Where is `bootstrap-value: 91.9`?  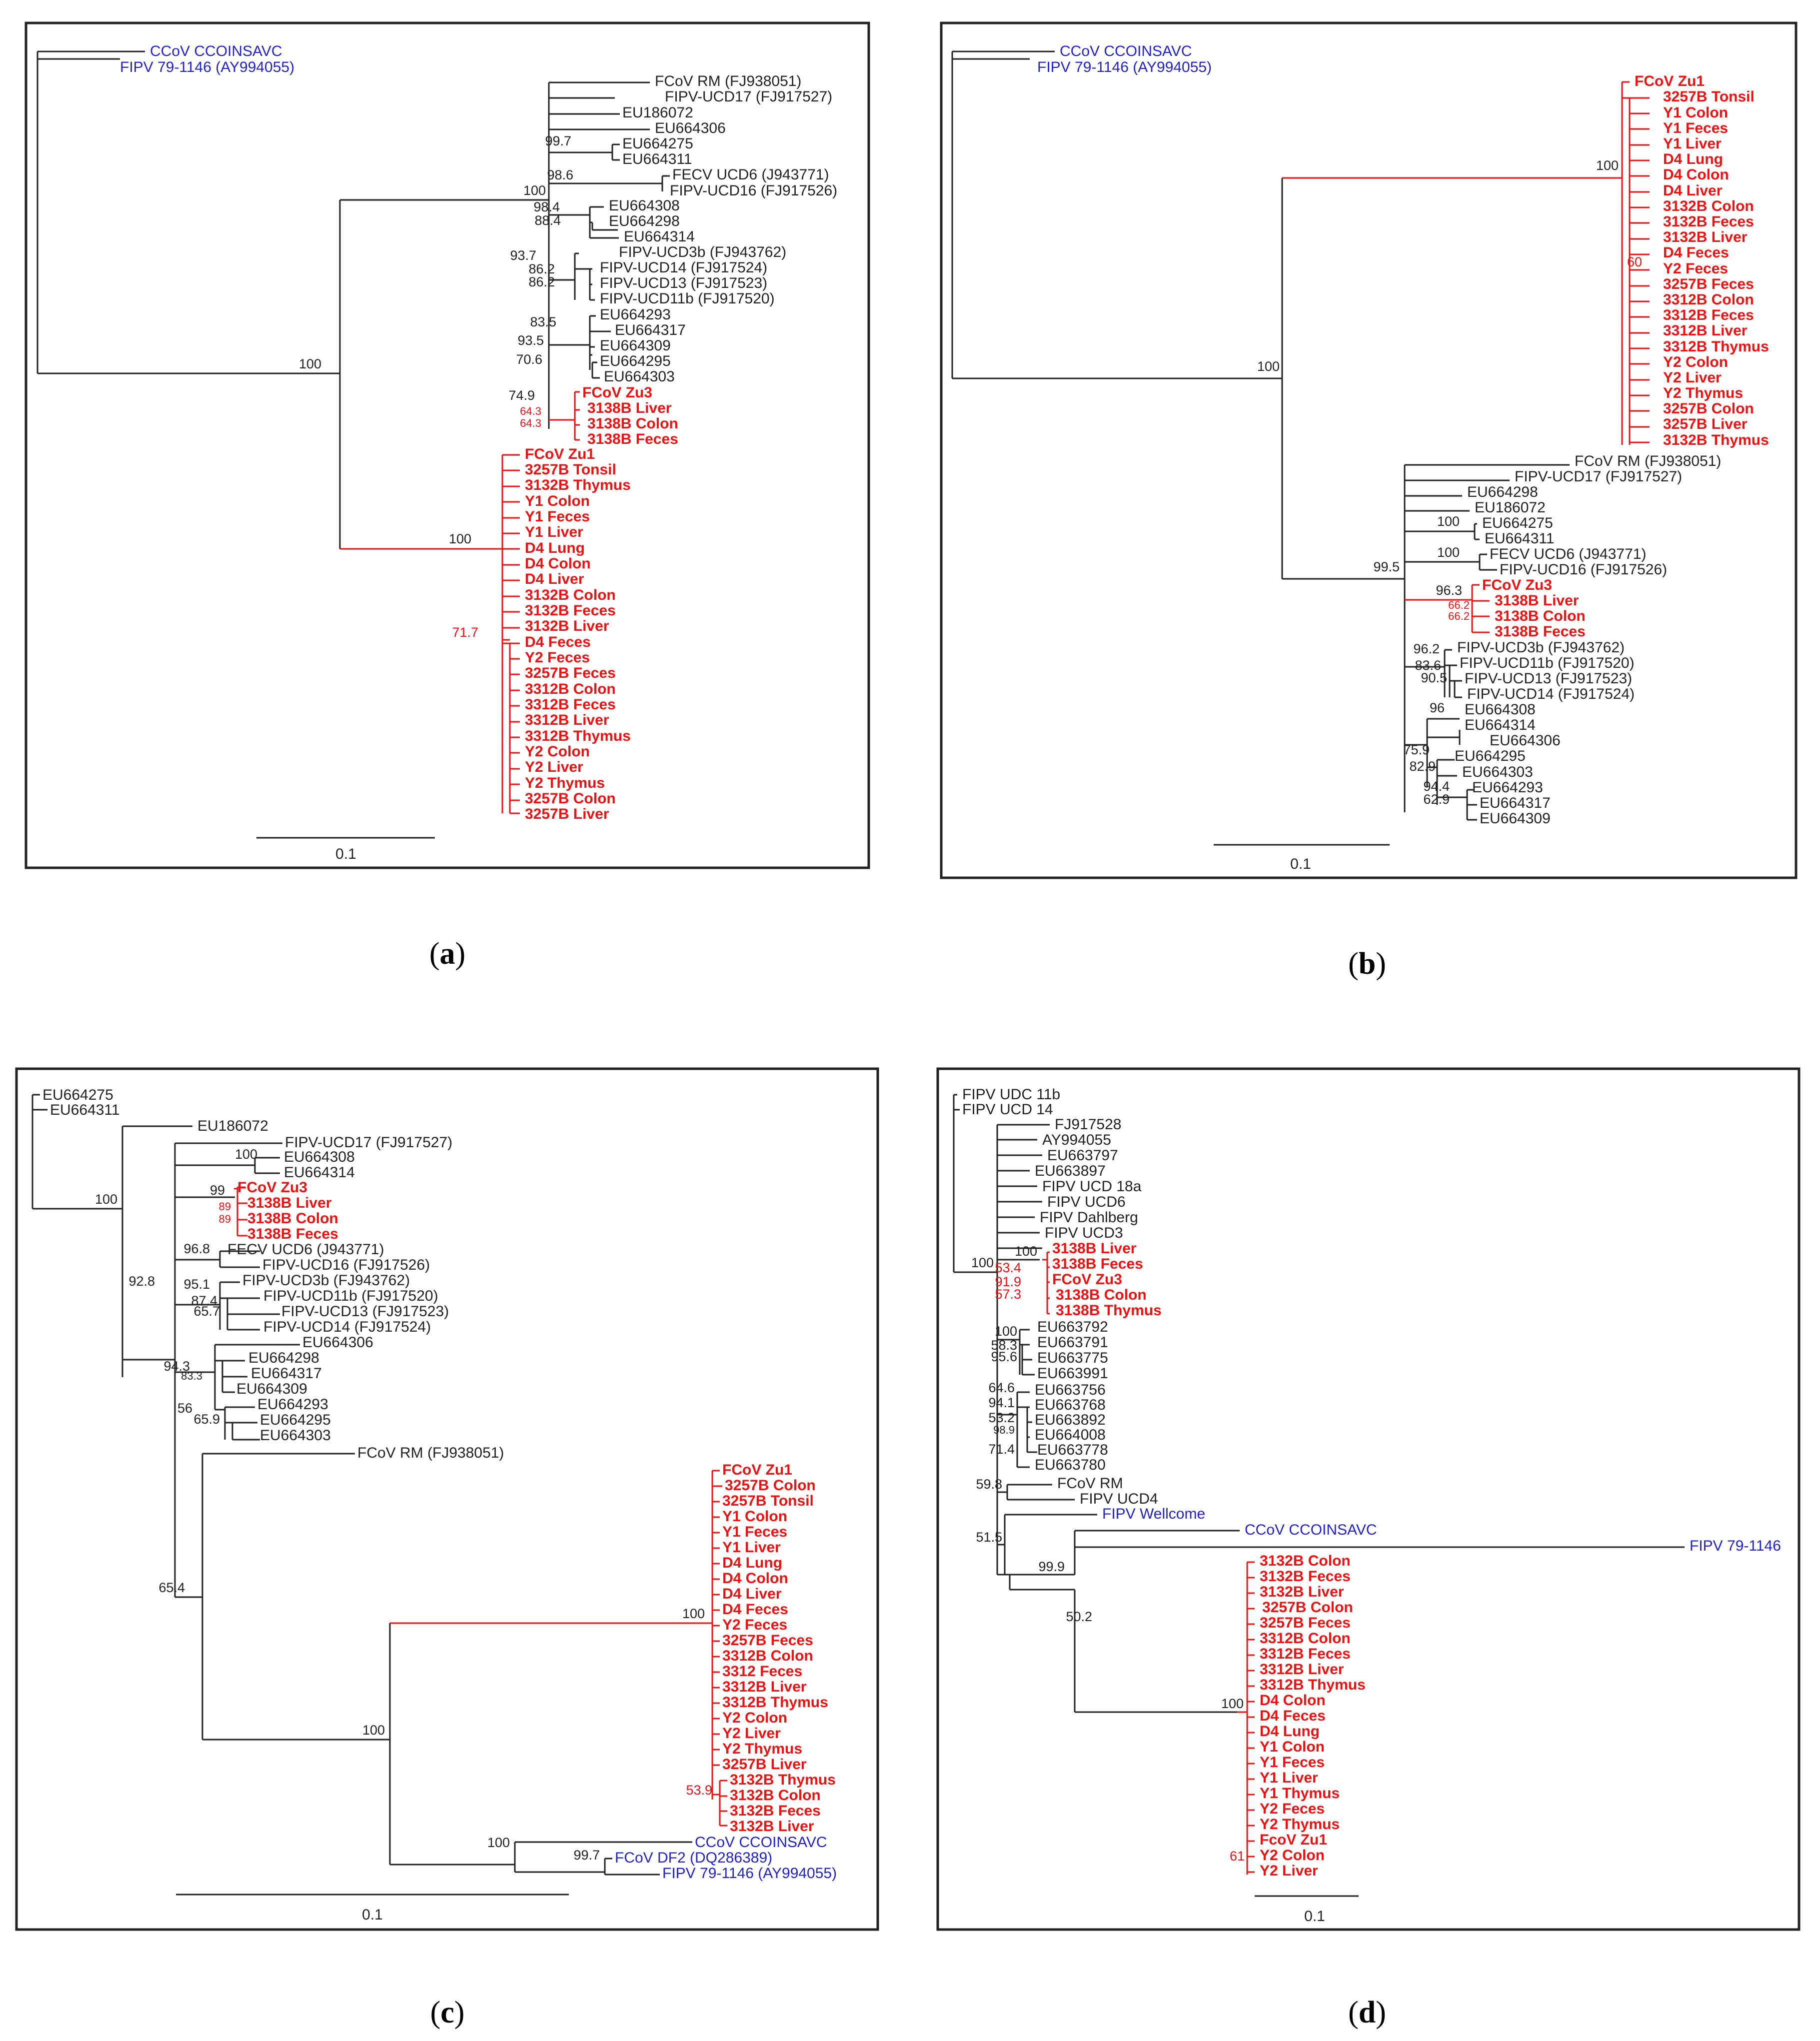 bootstrap-value: 91.9 is located at coordinates (1008, 1281).